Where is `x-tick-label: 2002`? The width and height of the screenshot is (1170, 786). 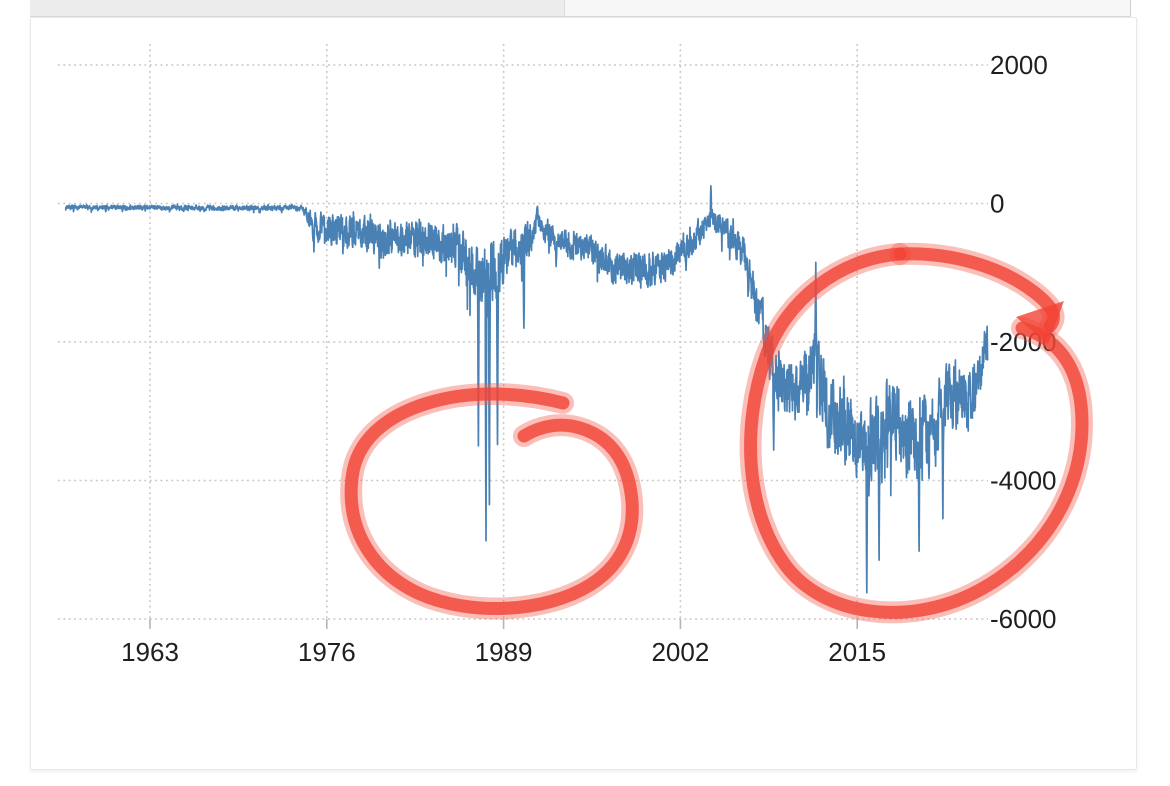 x-tick-label: 2002 is located at coordinates (680, 652).